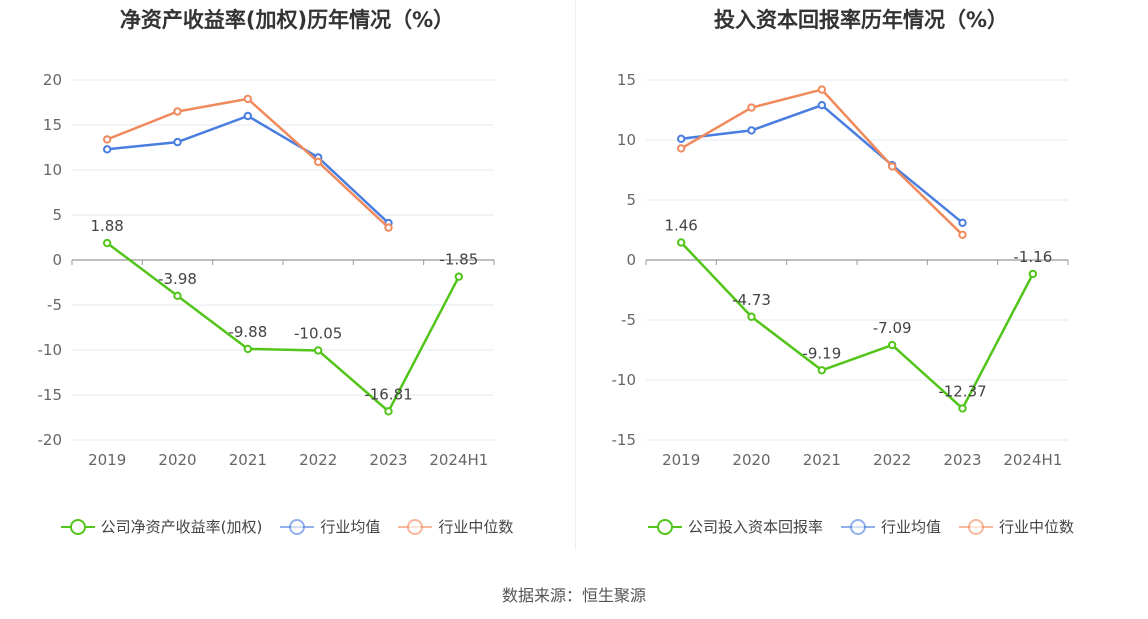 The width and height of the screenshot is (1148, 619). Describe the element at coordinates (755, 527) in the screenshot. I see `roic-legend-label: 公司投入资本回报率` at that location.